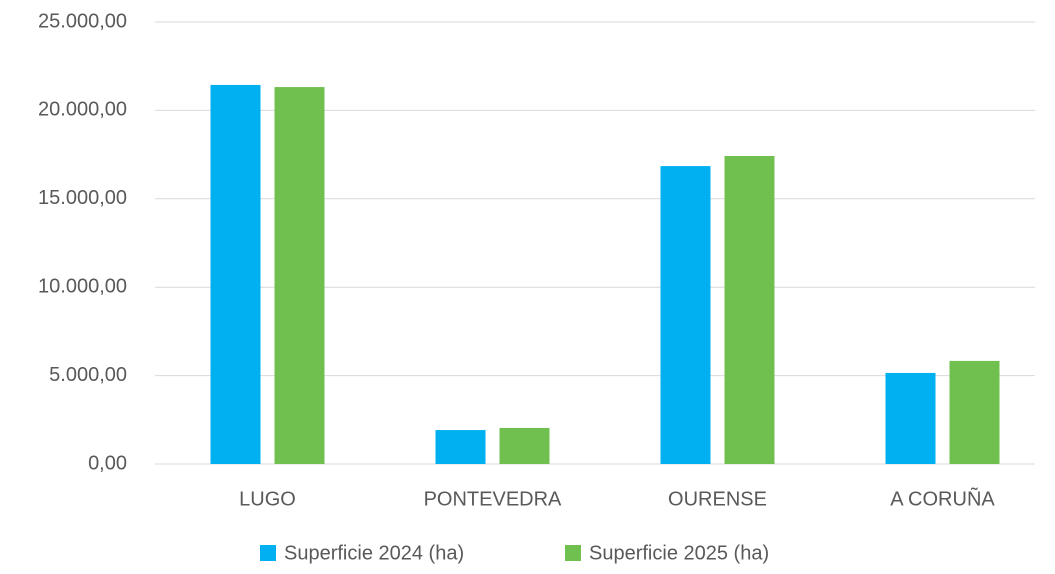 This screenshot has height=574, width=1055. I want to click on y-tick-label: 25.000,00, so click(82, 21).